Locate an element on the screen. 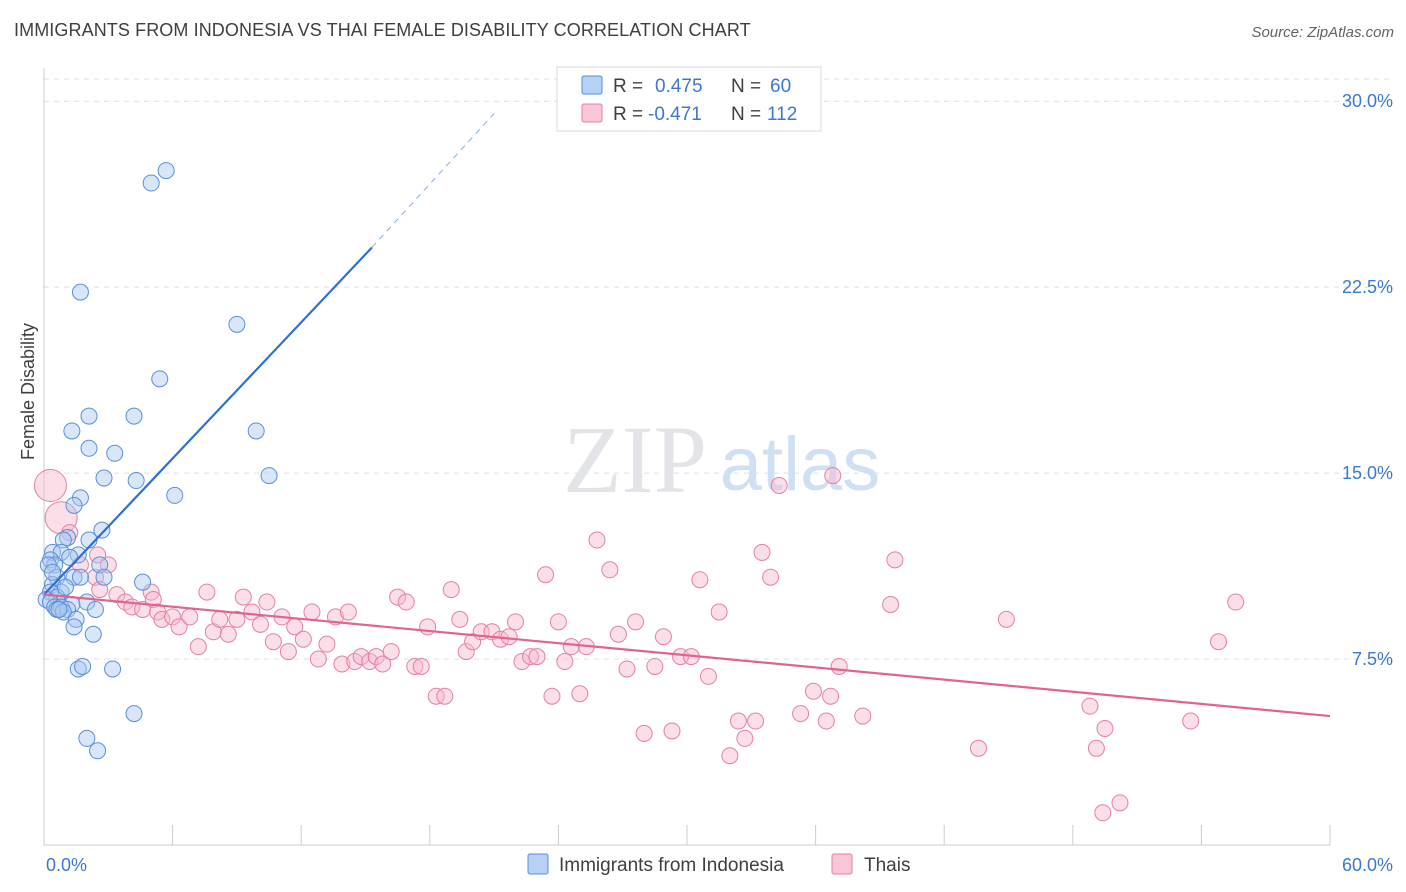 The image size is (1406, 892). bottom-legend-label-indonesia: Immigrants from Indonesia is located at coordinates (671, 865).